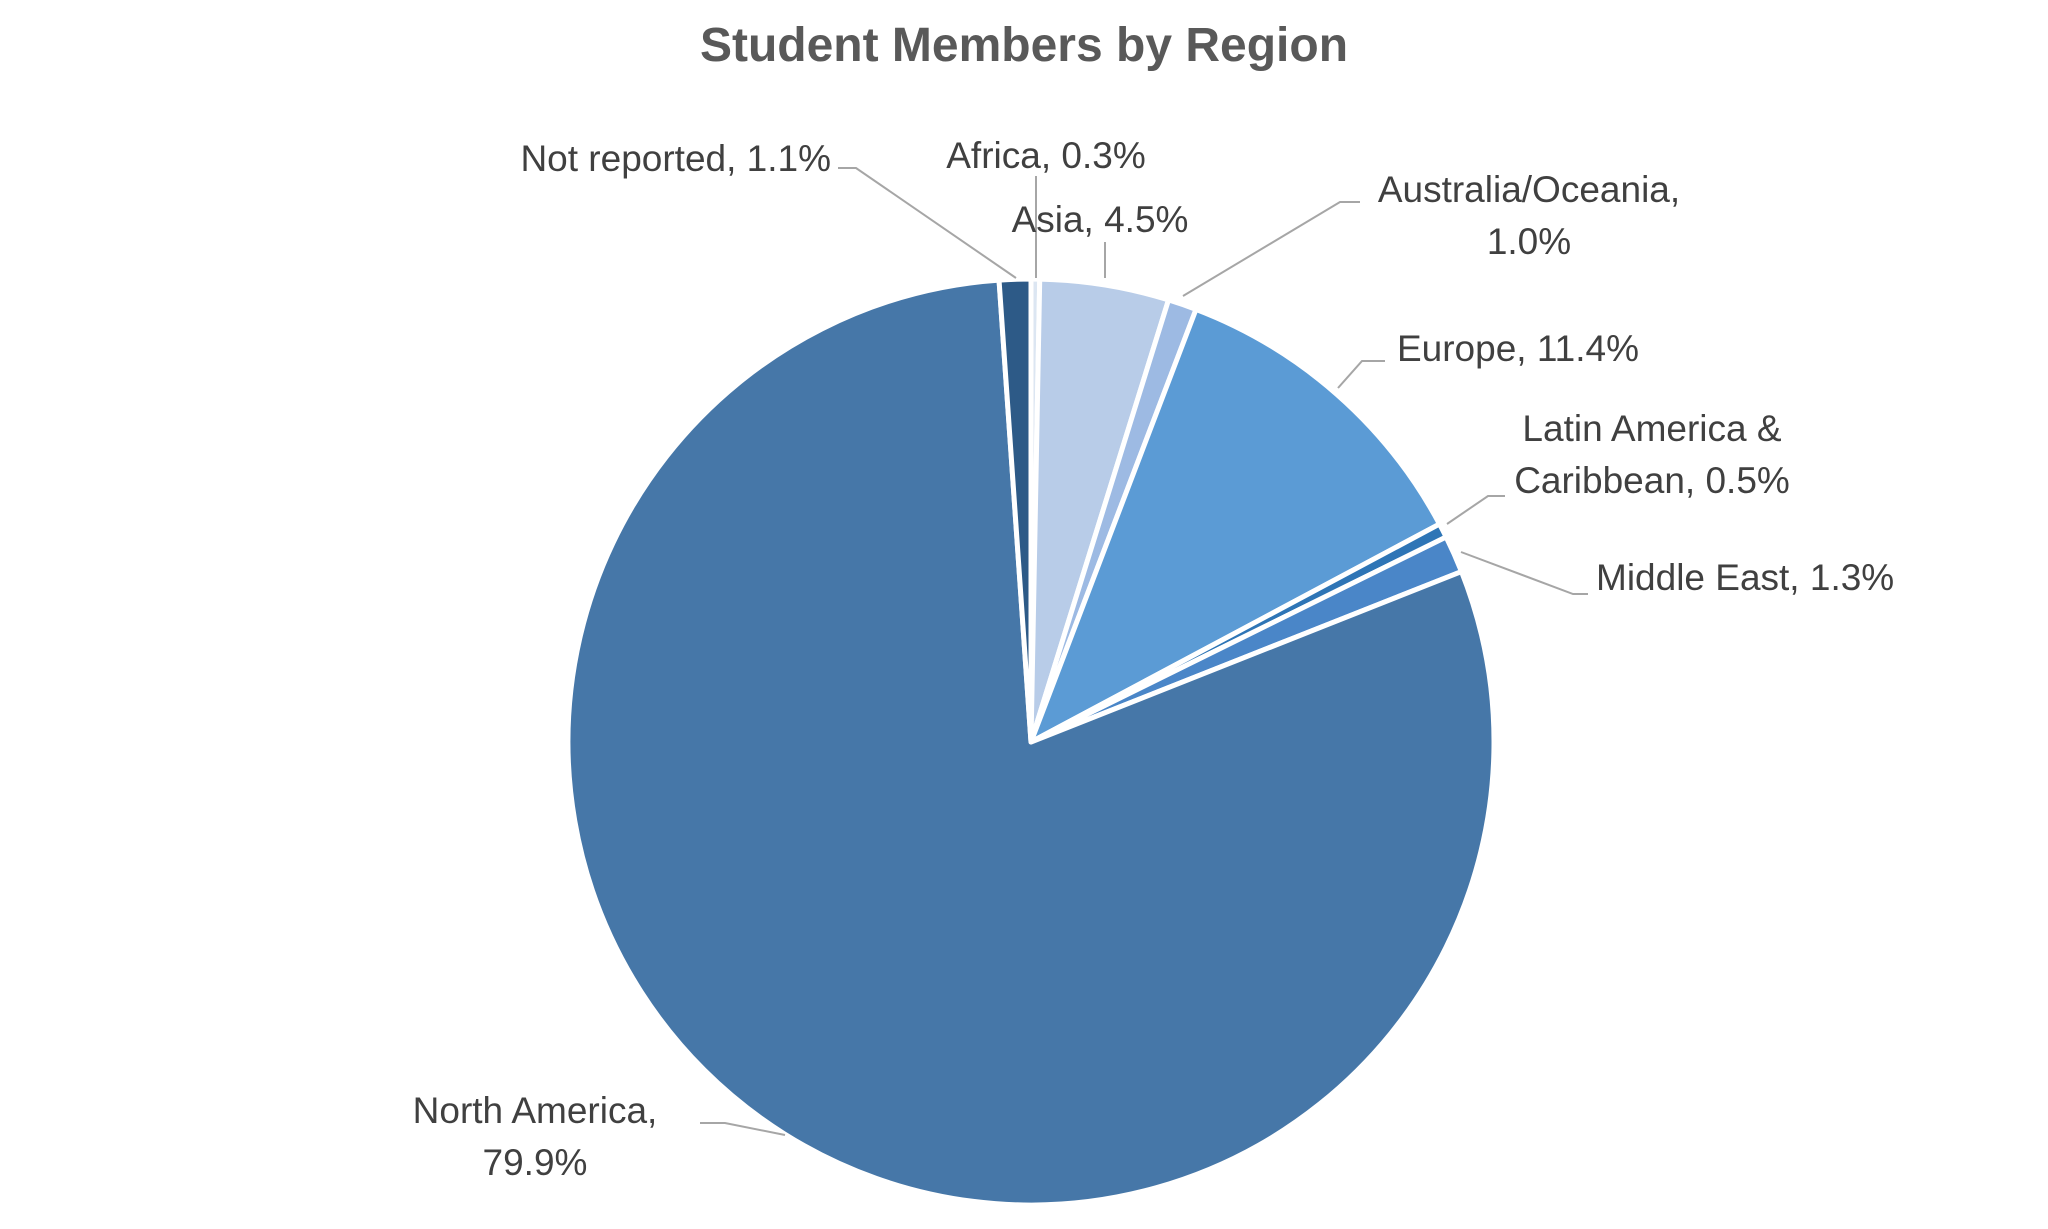  Describe the element at coordinates (1652, 454) in the screenshot. I see `slice-label: Latin America & Caribbean, 0.5%` at that location.